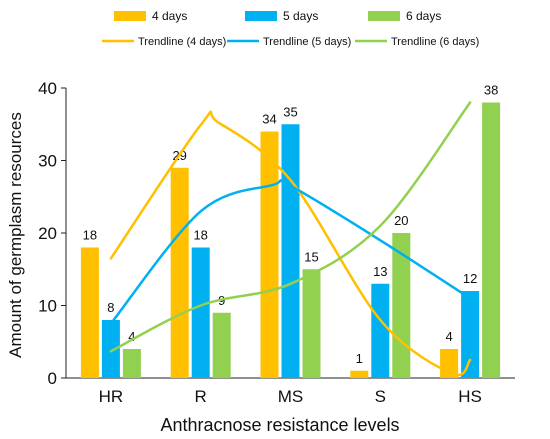  I want to click on y-axis-label: Amount of germplasm resources, so click(15, 235).